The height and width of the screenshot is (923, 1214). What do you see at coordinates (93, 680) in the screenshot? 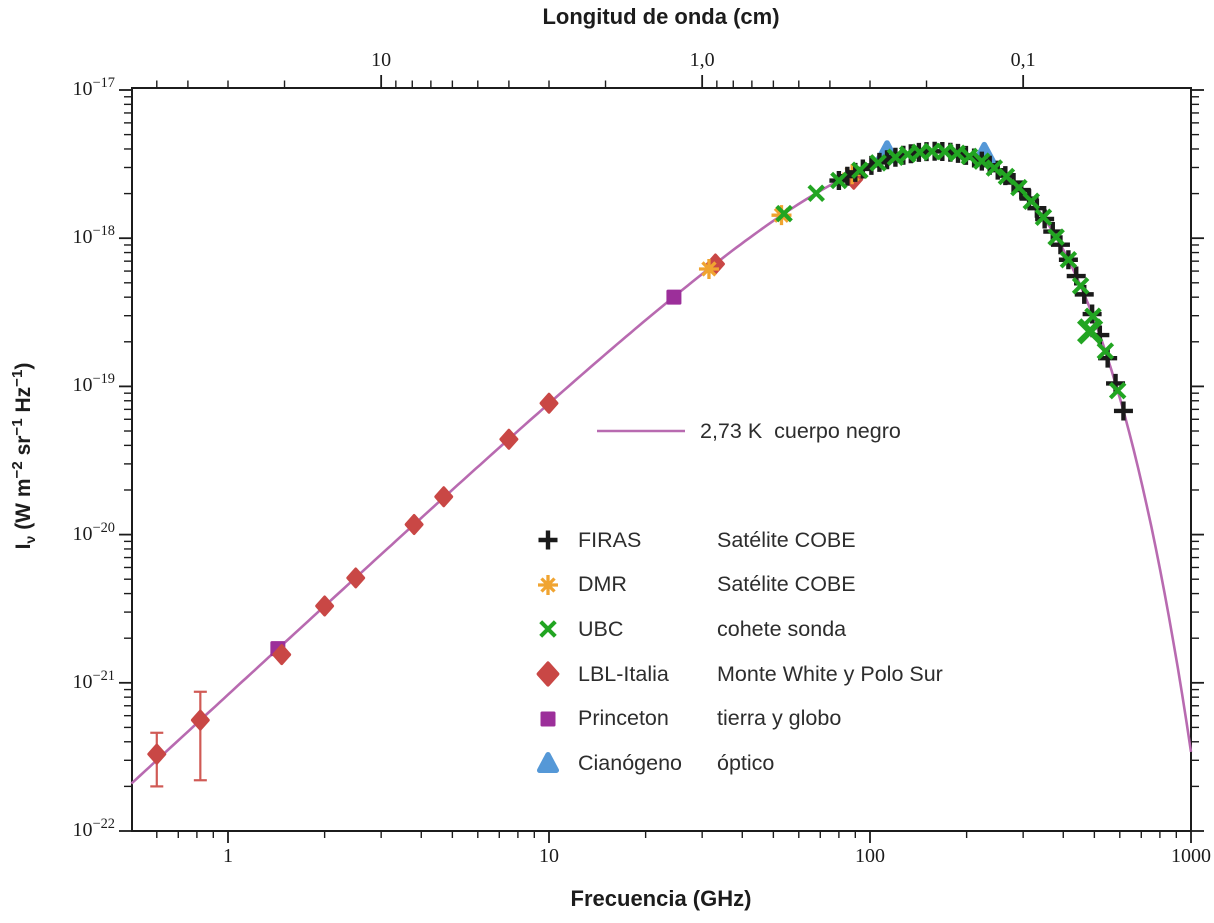
I see `y-tick-label: 10−21` at bounding box center [93, 680].